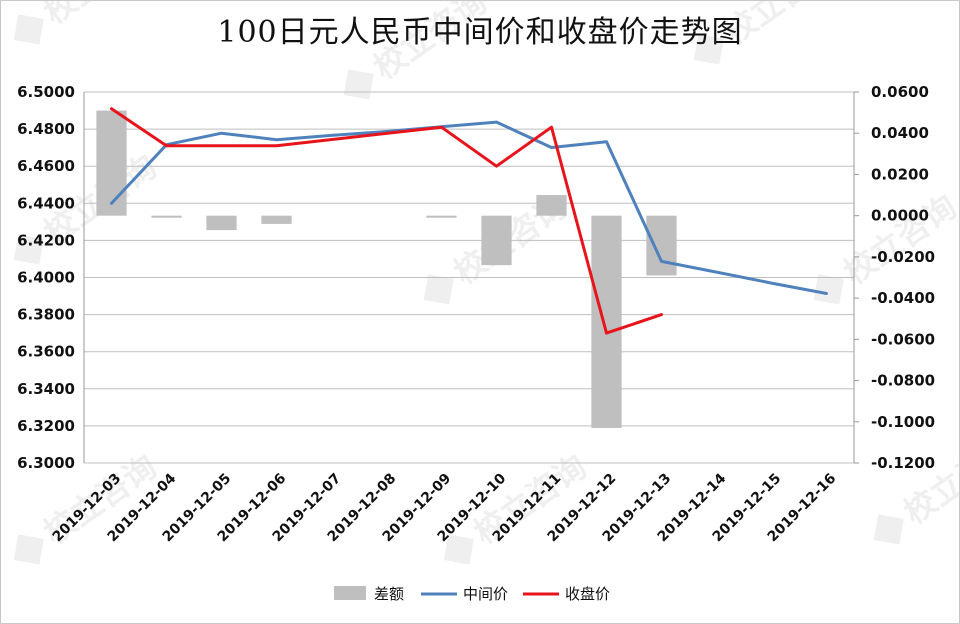  Describe the element at coordinates (46, 389) in the screenshot. I see `left-axis-tick-label: 6.3400` at that location.